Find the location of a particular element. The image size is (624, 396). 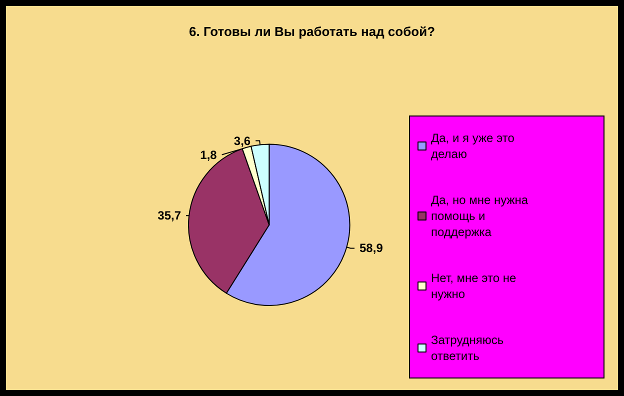

legend-label: Затрудняюсь ответить is located at coordinates (469, 348).